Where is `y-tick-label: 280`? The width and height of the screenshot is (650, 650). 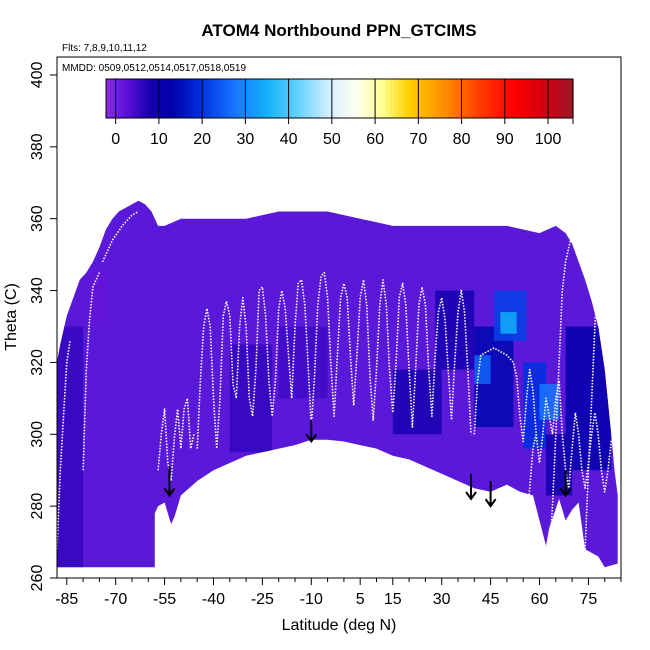 y-tick-label: 280 is located at coordinates (37, 506).